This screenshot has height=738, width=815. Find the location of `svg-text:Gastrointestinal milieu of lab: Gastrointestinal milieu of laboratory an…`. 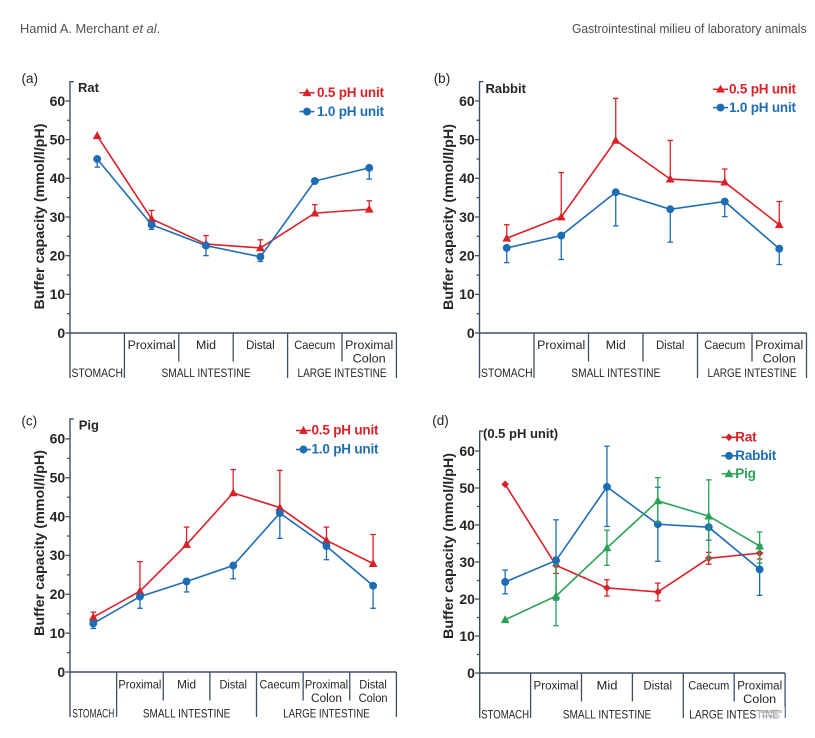

svg-text:Gastrointestinal milieu of lab: Gastrointestinal milieu of laboratory an… is located at coordinates (689, 28).